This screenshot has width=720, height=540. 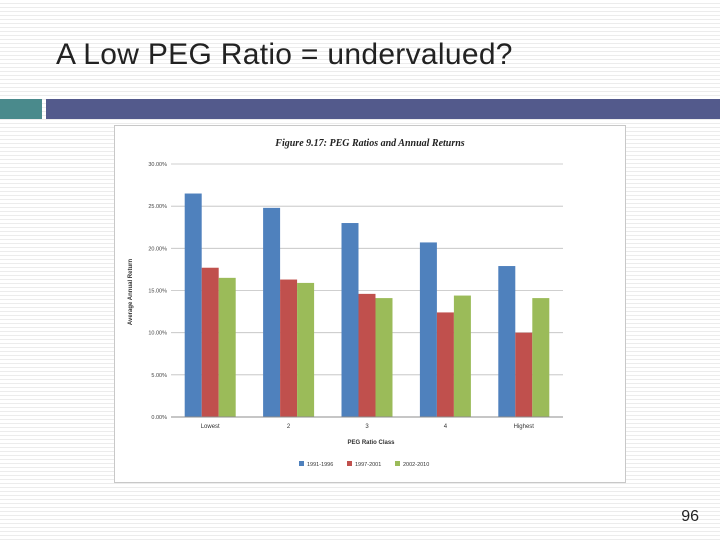 I want to click on bar-1991-1996-Lowest, so click(x=193, y=305).